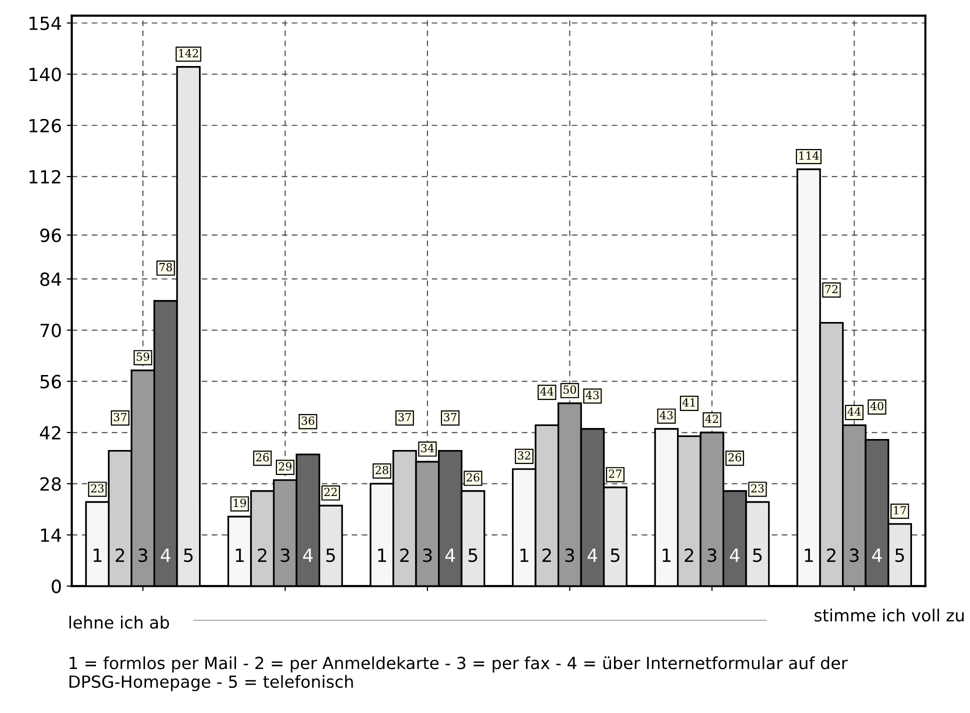 The image size is (970, 713). I want to click on y-tick-label: 0, so click(56, 587).